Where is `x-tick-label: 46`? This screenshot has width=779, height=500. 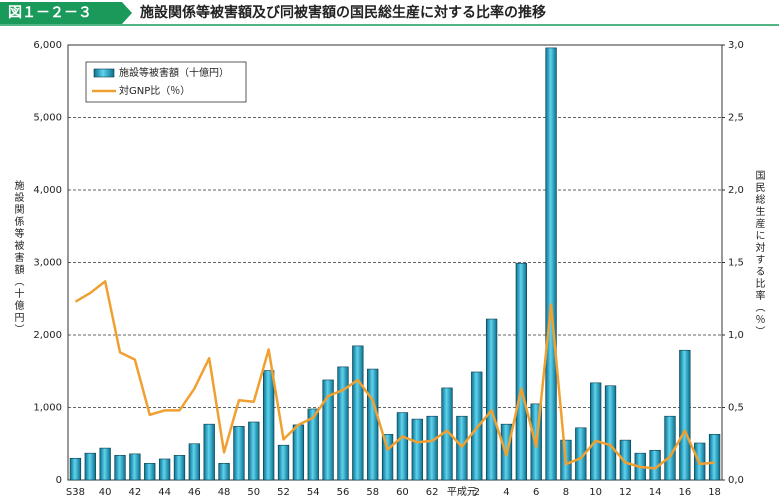
x-tick-label: 46 is located at coordinates (194, 492).